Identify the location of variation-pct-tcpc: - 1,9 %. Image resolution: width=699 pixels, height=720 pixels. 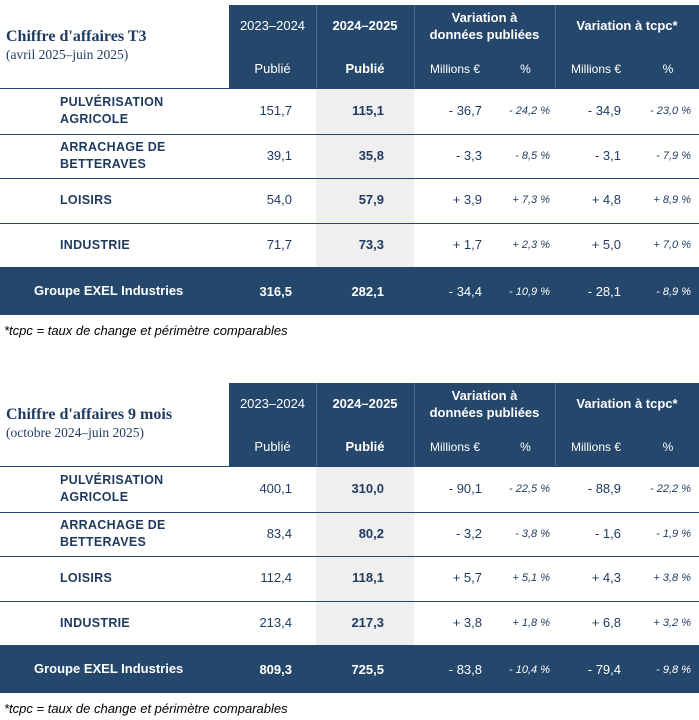
(673, 533).